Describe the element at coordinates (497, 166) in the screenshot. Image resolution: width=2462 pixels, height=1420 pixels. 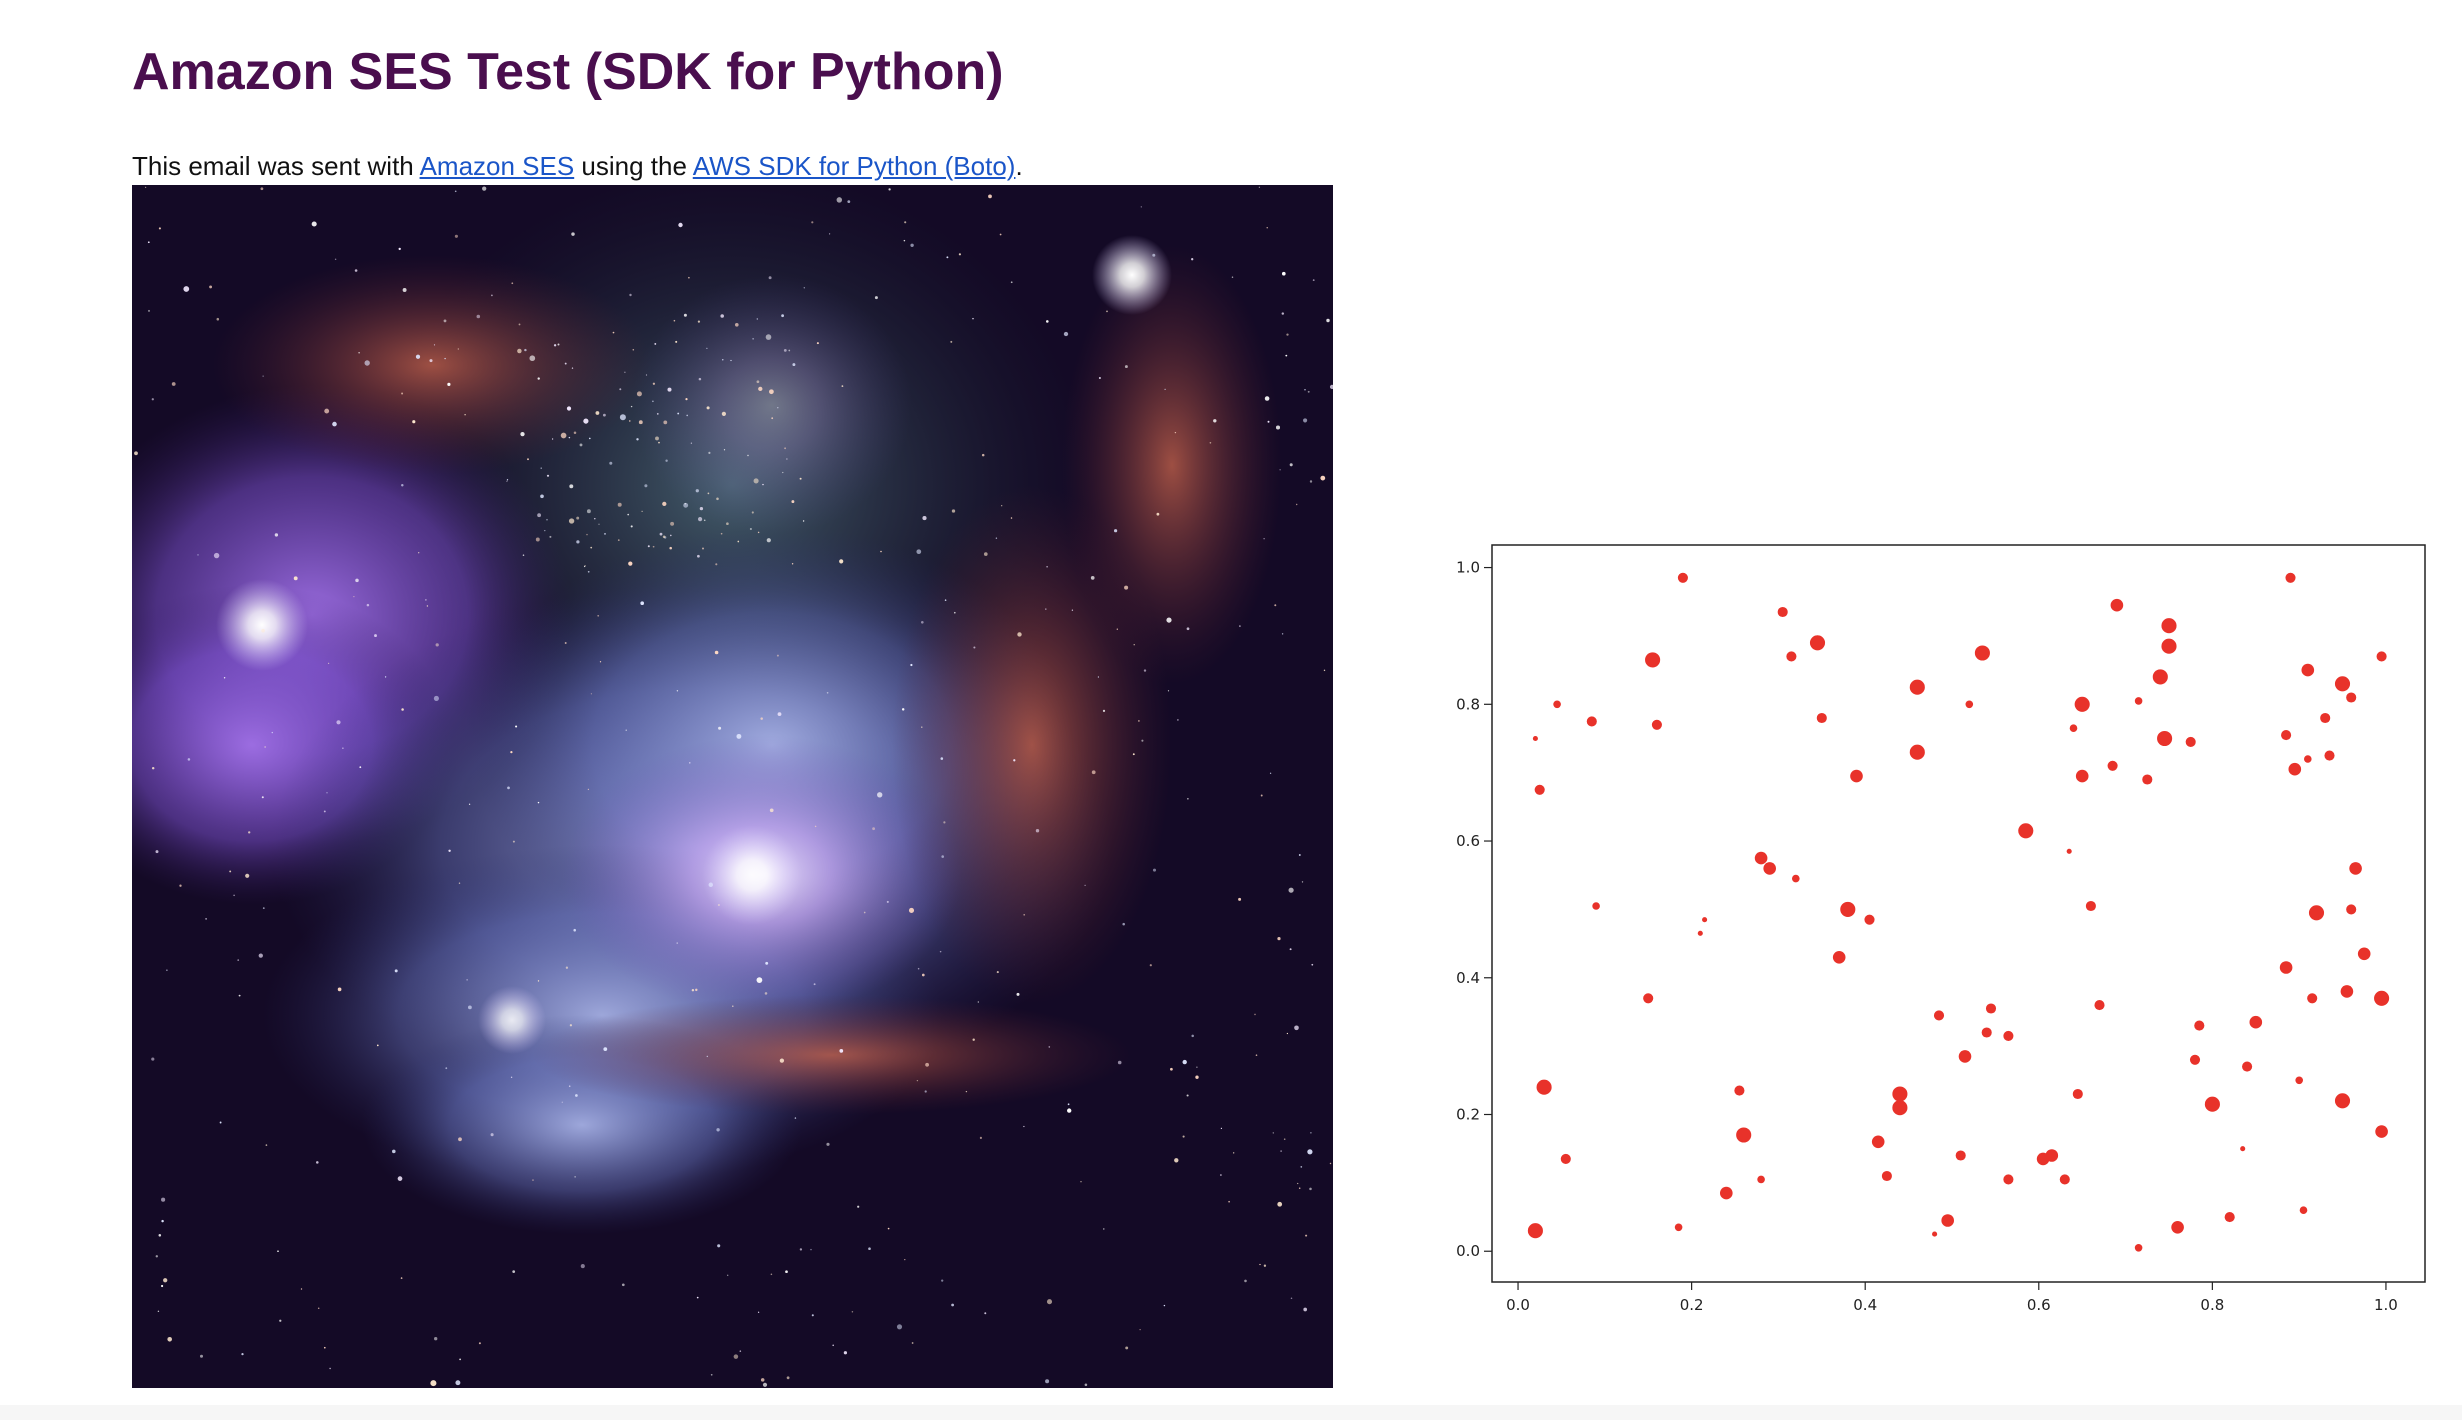
I see `amazon-ses-link: Amazon SES` at that location.